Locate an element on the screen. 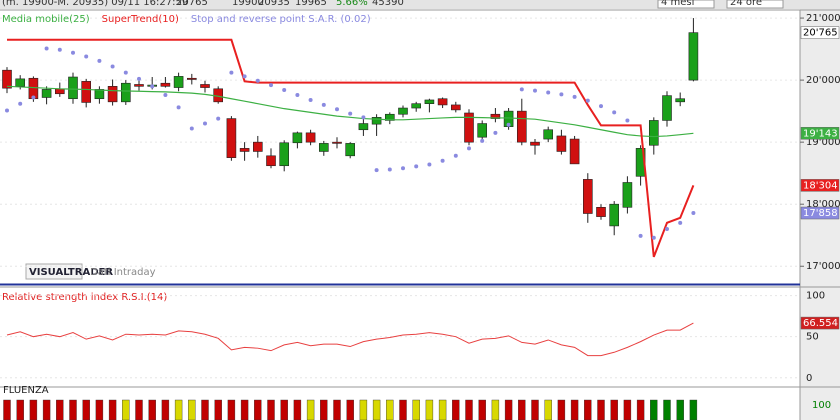 This screenshot has height=420, width=840. header-volume: 45390 is located at coordinates (388, 4).